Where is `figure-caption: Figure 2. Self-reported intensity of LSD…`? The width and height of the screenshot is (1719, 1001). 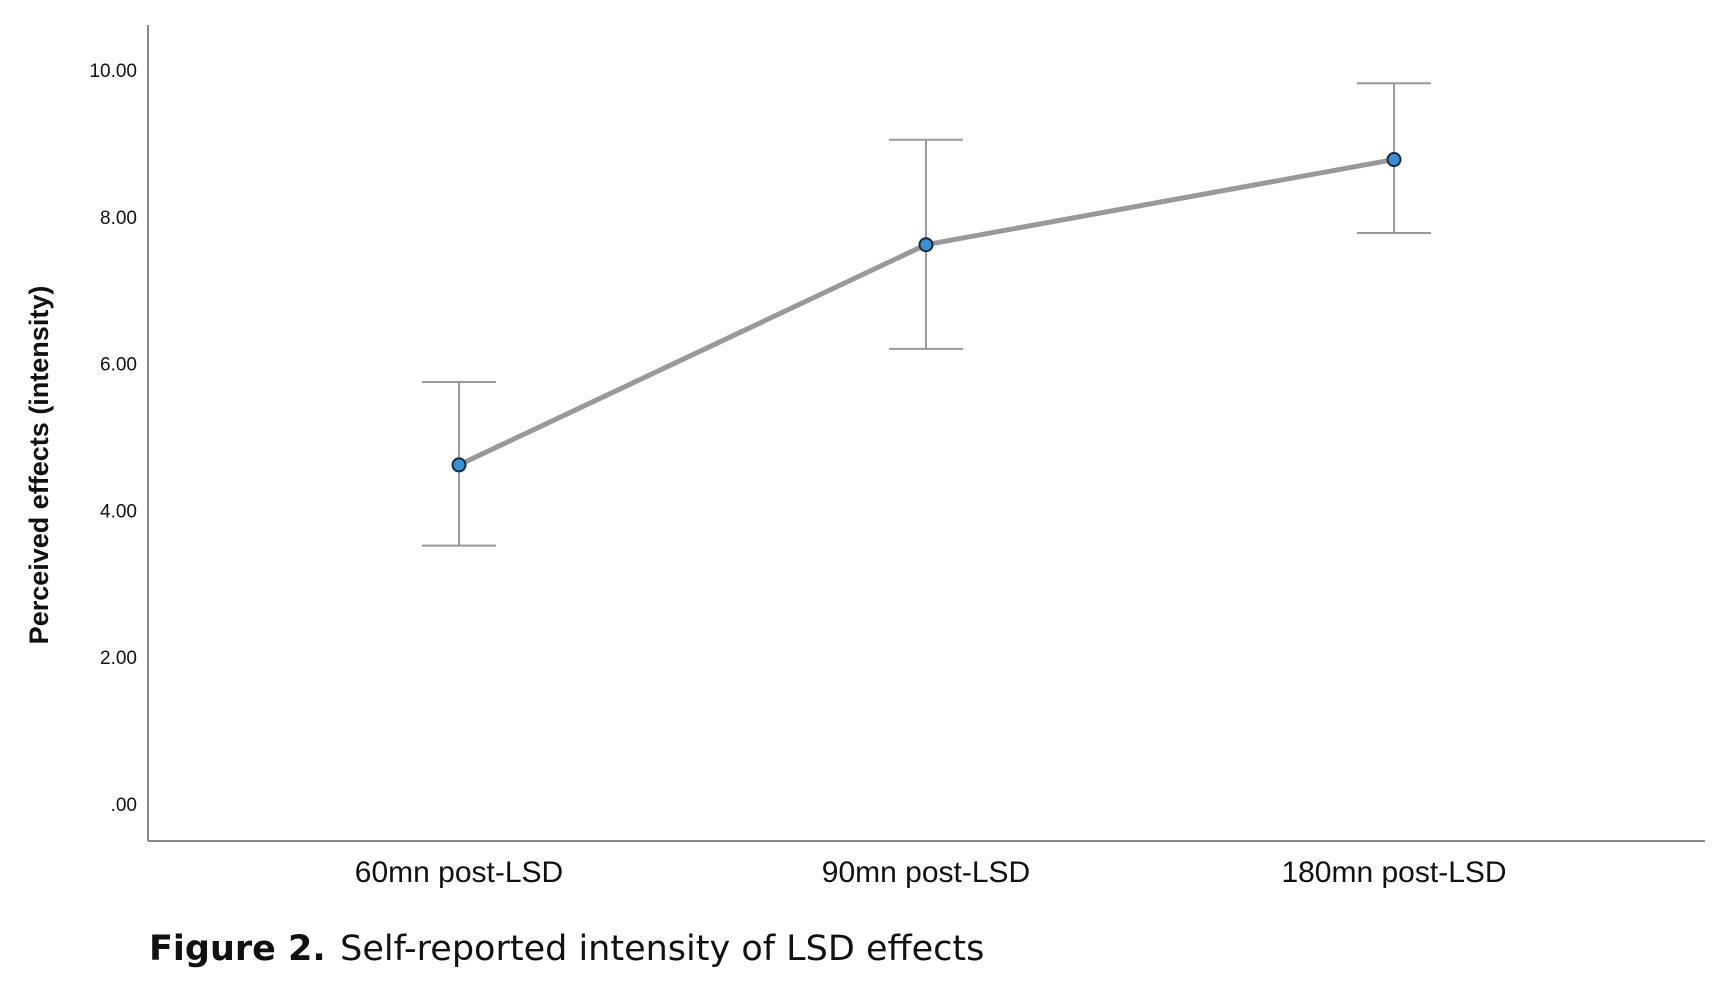
figure-caption: Figure 2. Self-reported intensity of LSD… is located at coordinates (566, 949).